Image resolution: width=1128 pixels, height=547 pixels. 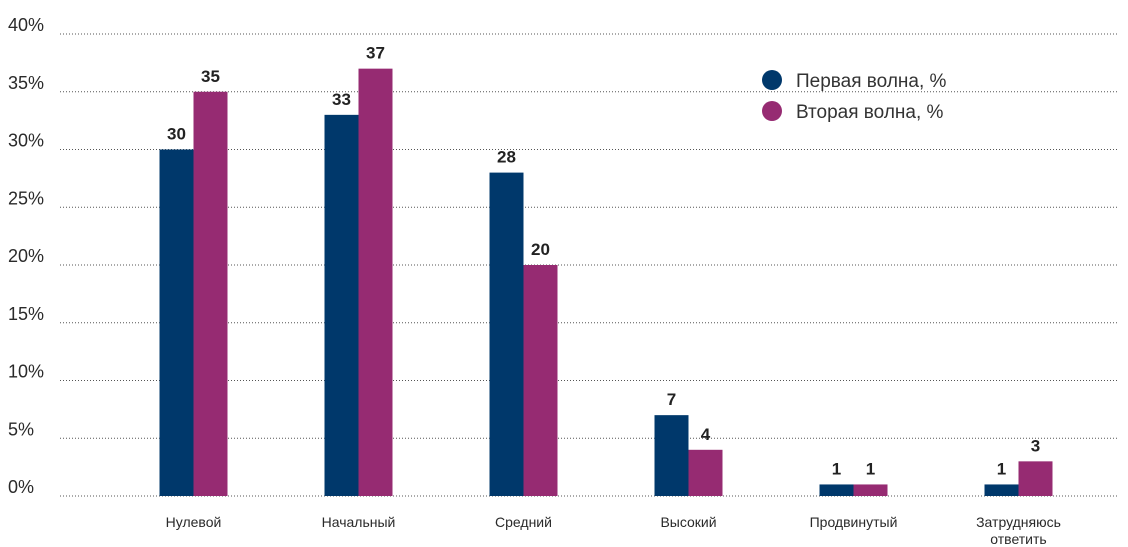 What do you see at coordinates (523, 522) in the screenshot?
I see `x-tick-label: Средний` at bounding box center [523, 522].